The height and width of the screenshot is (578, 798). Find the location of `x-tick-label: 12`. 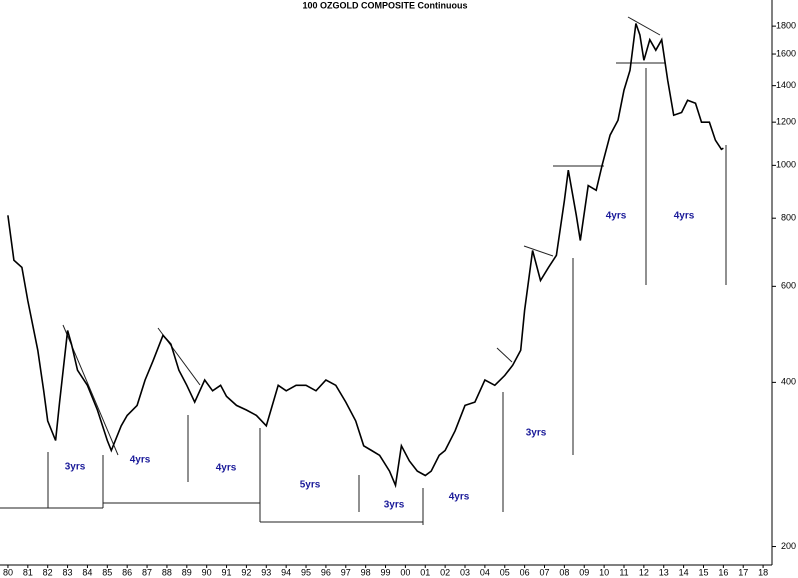

x-tick-label: 12 is located at coordinates (644, 572).